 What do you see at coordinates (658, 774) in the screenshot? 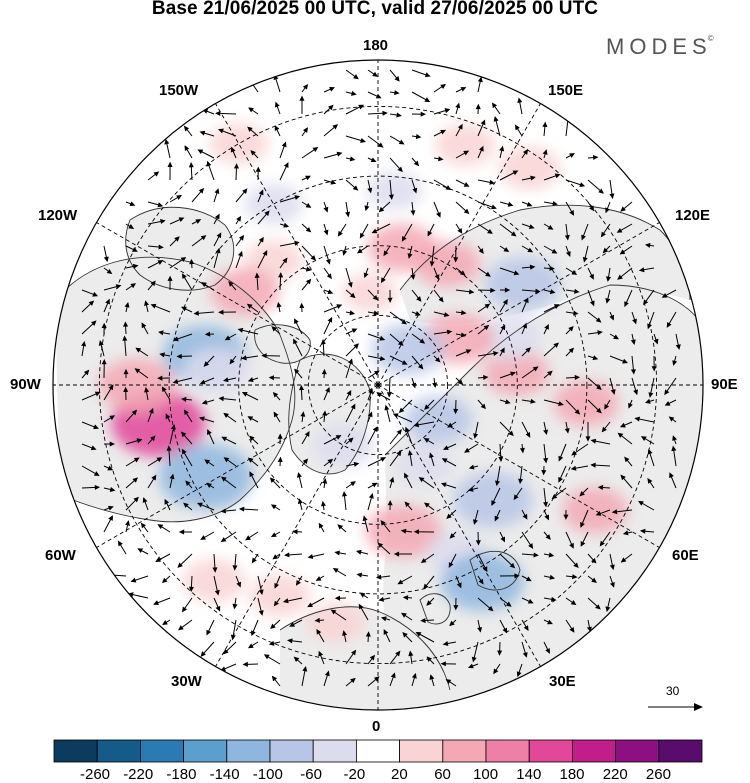
I see `colorbar-tick-label: 260` at bounding box center [658, 774].